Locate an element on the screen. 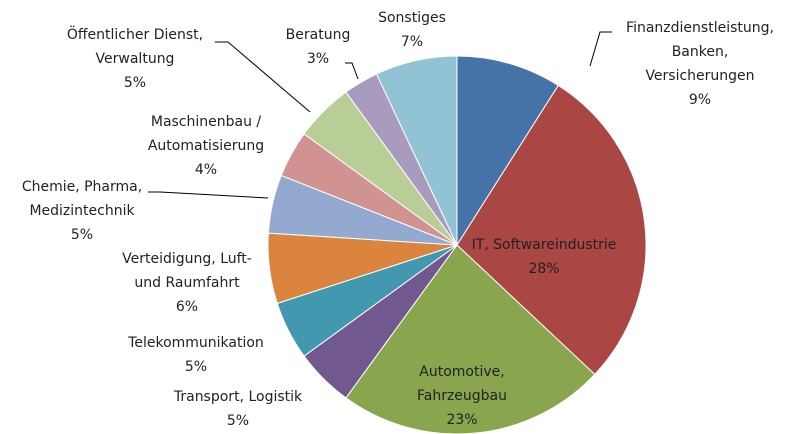 This screenshot has width=793, height=434. percent-label: 6% is located at coordinates (187, 307).